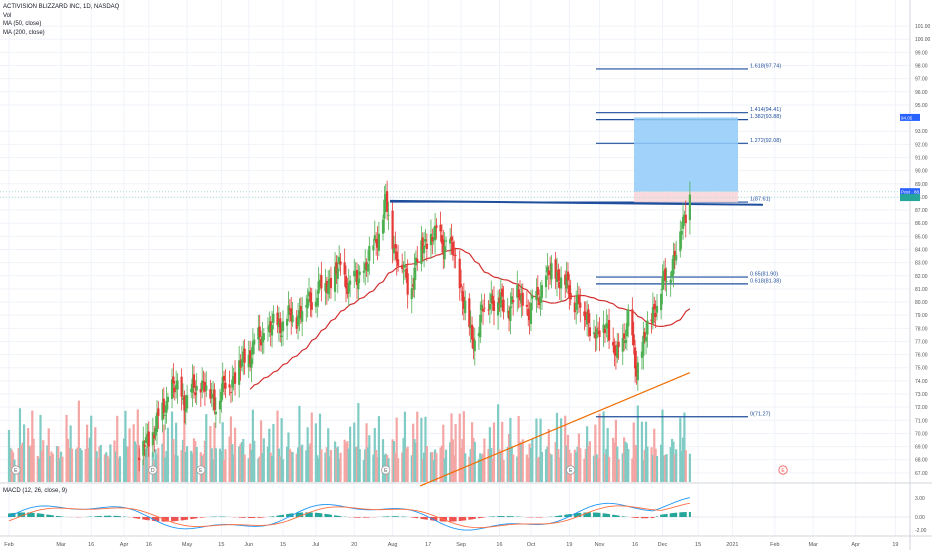  What do you see at coordinates (907, 117) in the screenshot?
I see `price-marker-label: 94.05` at bounding box center [907, 117].